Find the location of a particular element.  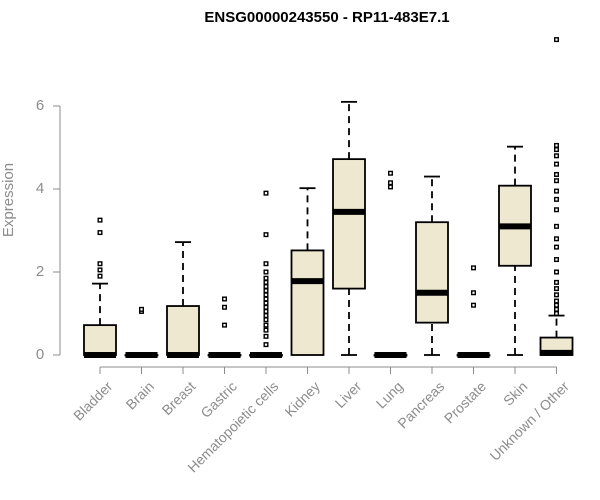

box-kidney is located at coordinates (307, 271).